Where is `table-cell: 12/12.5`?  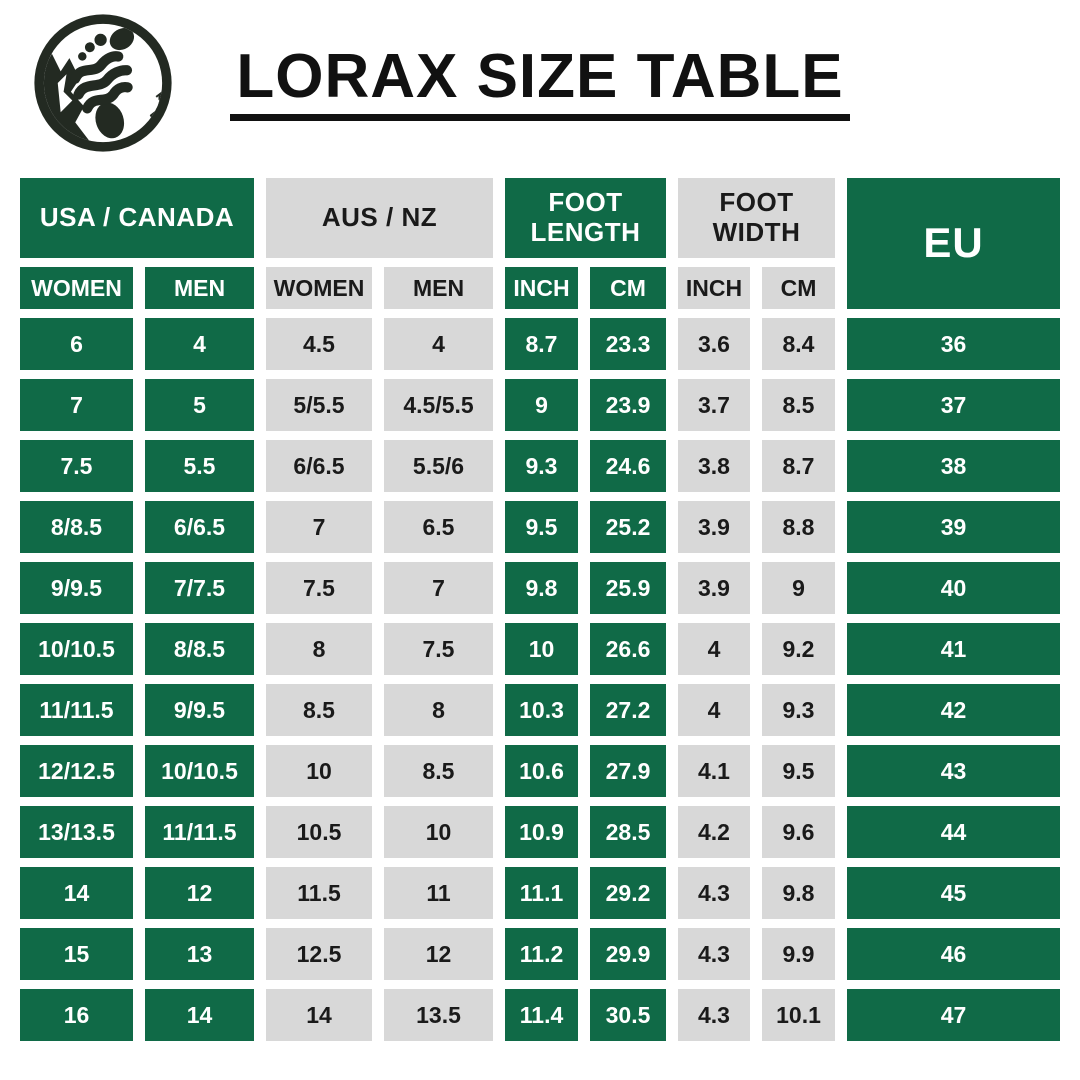
table-cell: 12/12.5 is located at coordinates (76, 771).